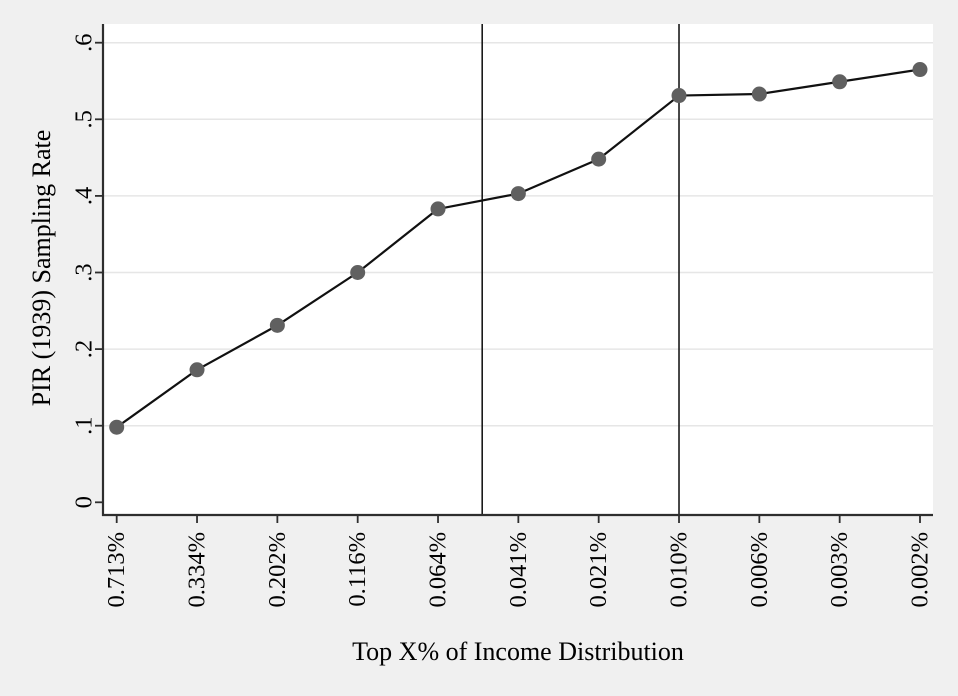  I want to click on x-tick-label: 0.202%, so click(277, 570).